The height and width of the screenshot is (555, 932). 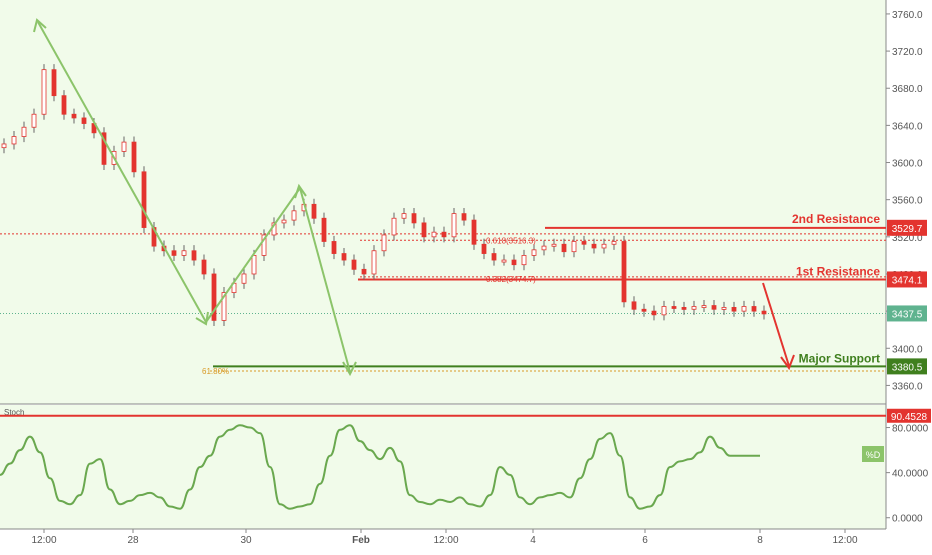 I want to click on price-tick-label: 3640.0, so click(x=907, y=126).